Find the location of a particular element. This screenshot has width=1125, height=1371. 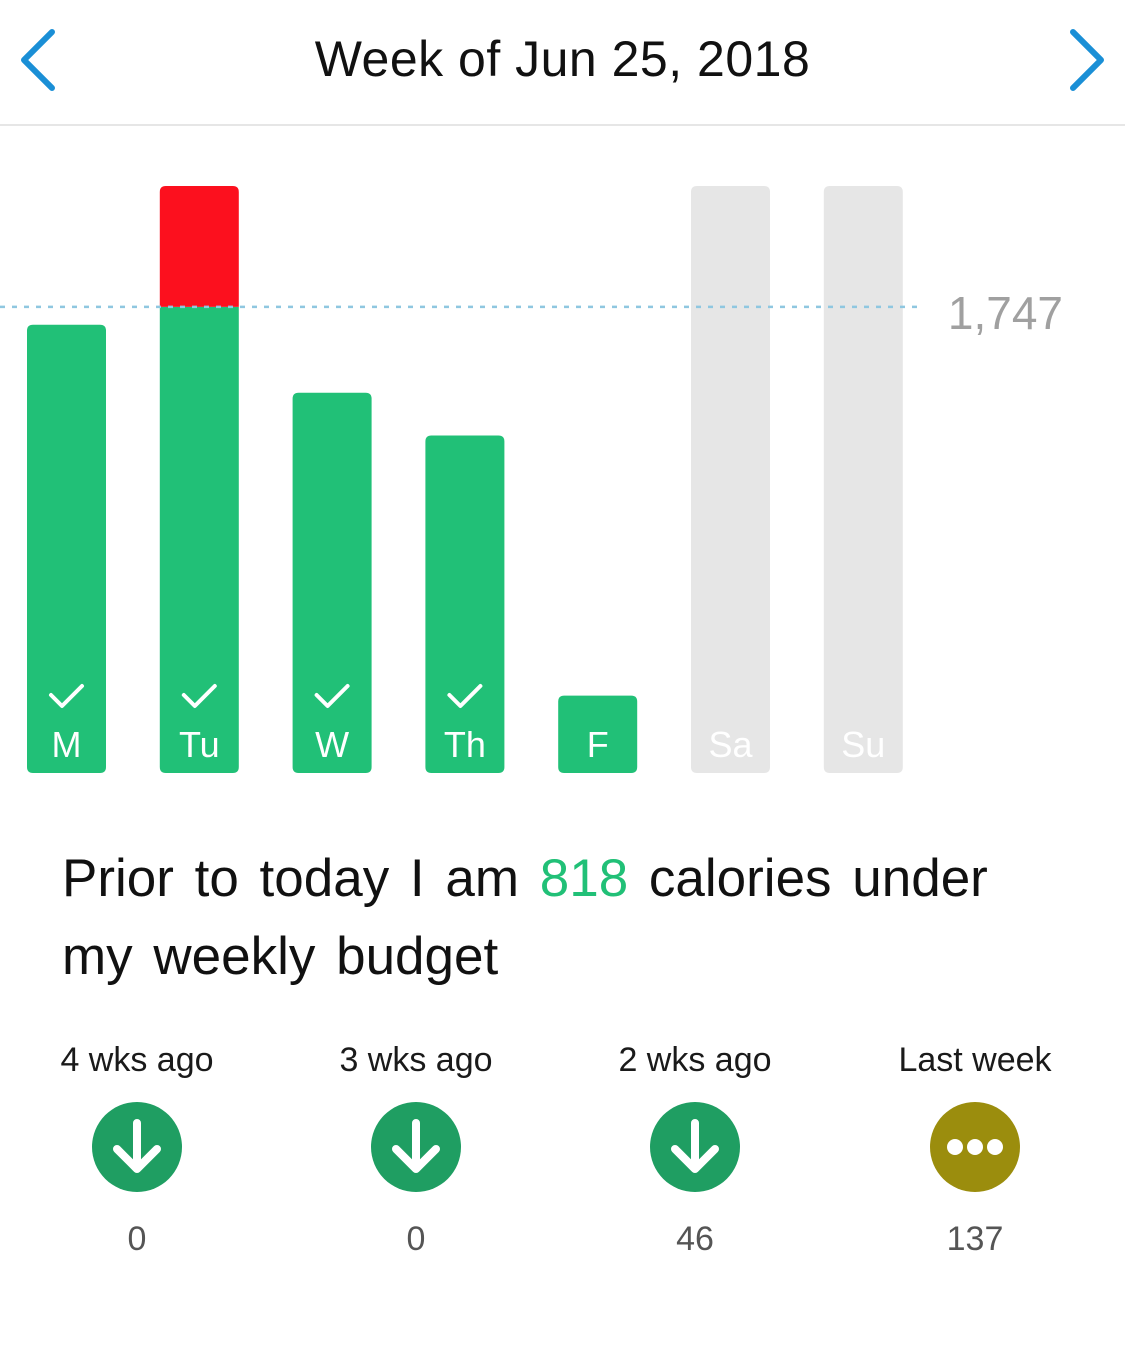

history-value: 46 is located at coordinates (695, 1239).